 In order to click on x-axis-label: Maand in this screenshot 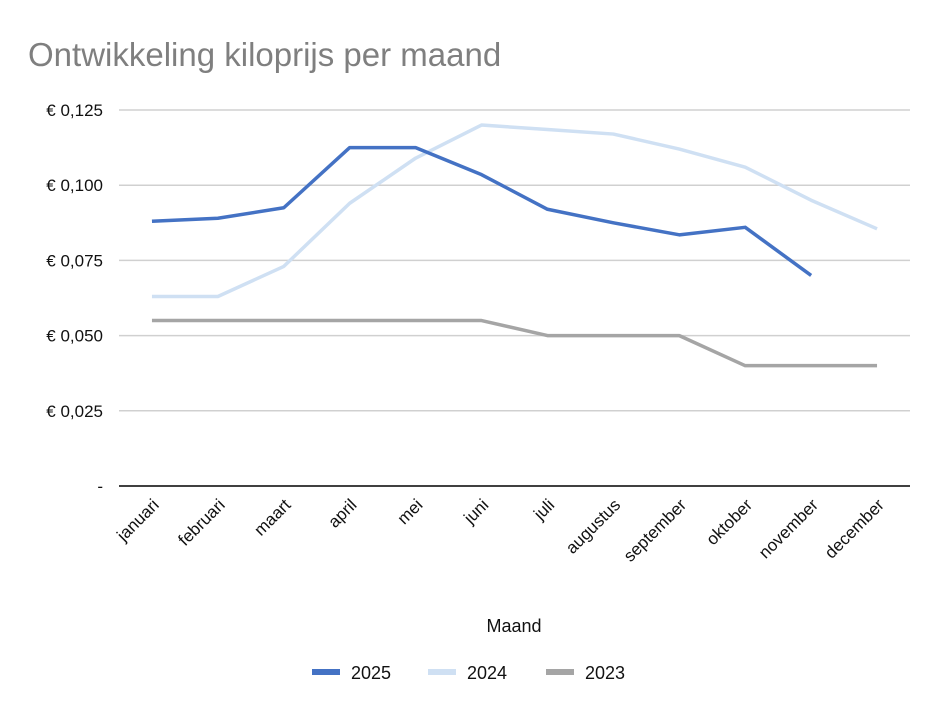, I will do `click(513, 626)`.